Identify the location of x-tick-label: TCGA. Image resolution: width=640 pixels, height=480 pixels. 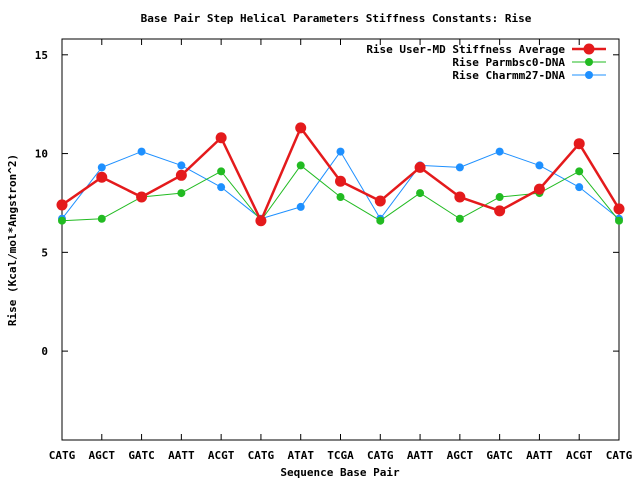
(340, 455).